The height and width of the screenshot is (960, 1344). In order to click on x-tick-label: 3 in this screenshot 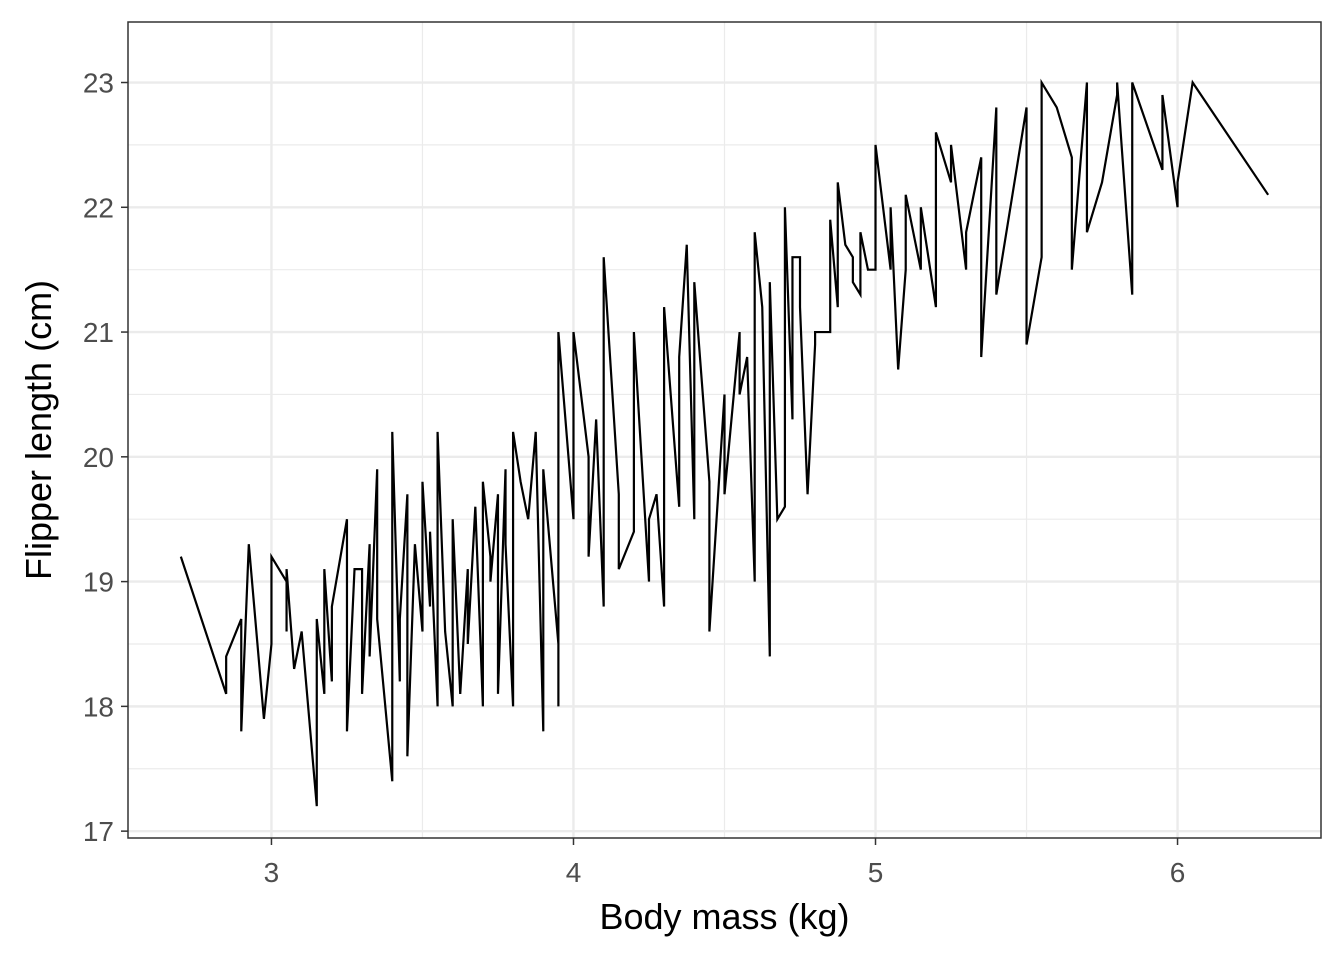, I will do `click(272, 872)`.